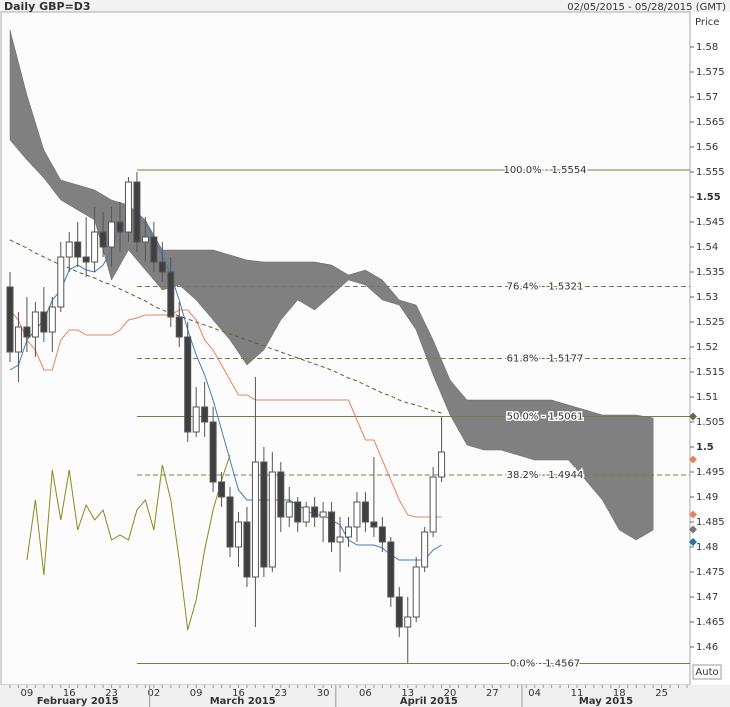  Describe the element at coordinates (710, 522) in the screenshot. I see `y-tick-label: 1.485` at that location.